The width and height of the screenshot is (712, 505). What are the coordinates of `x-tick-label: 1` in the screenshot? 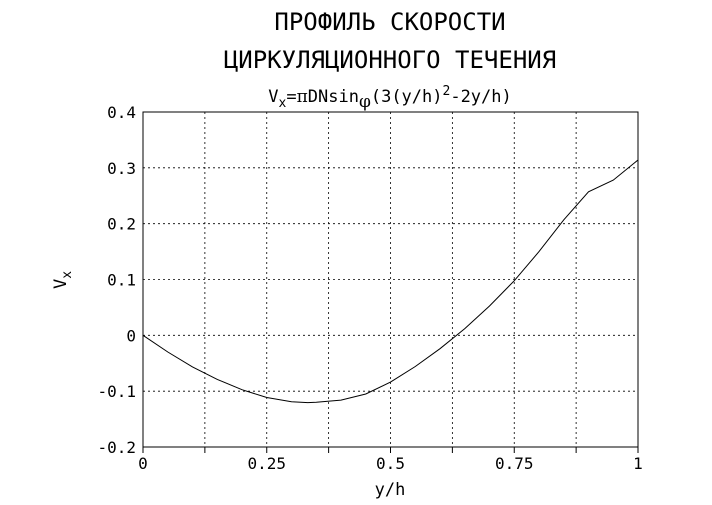 It's located at (638, 463).